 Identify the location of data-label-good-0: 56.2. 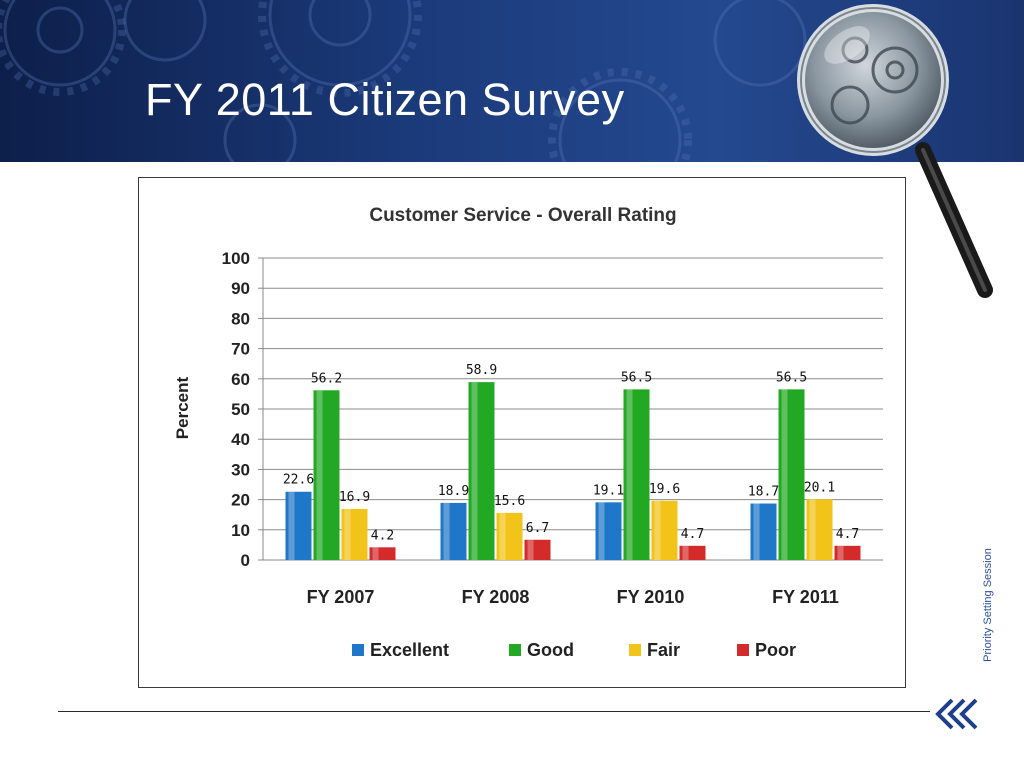
(326, 378).